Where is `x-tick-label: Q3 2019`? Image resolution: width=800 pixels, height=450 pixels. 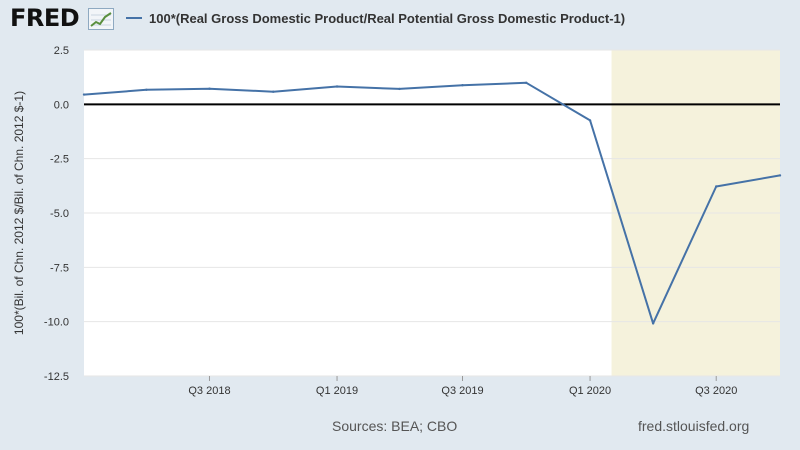 x-tick-label: Q3 2019 is located at coordinates (462, 391).